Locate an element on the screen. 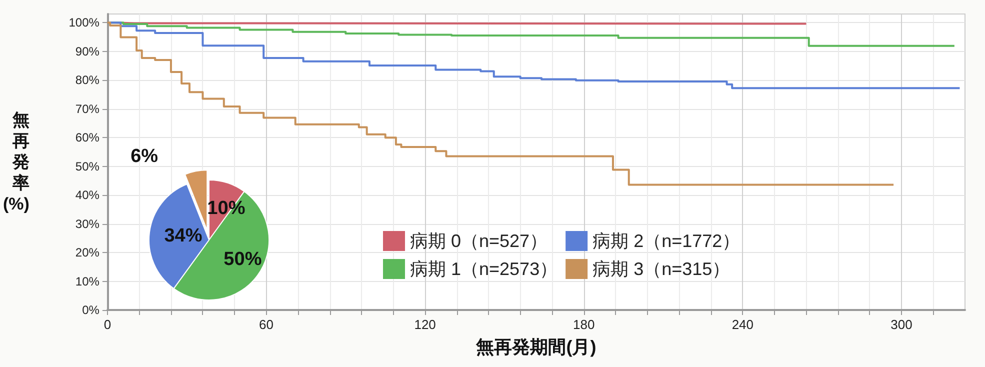 Image resolution: width=985 pixels, height=367 pixels. legend-label: 病期 1（n=2573） is located at coordinates (484, 269).